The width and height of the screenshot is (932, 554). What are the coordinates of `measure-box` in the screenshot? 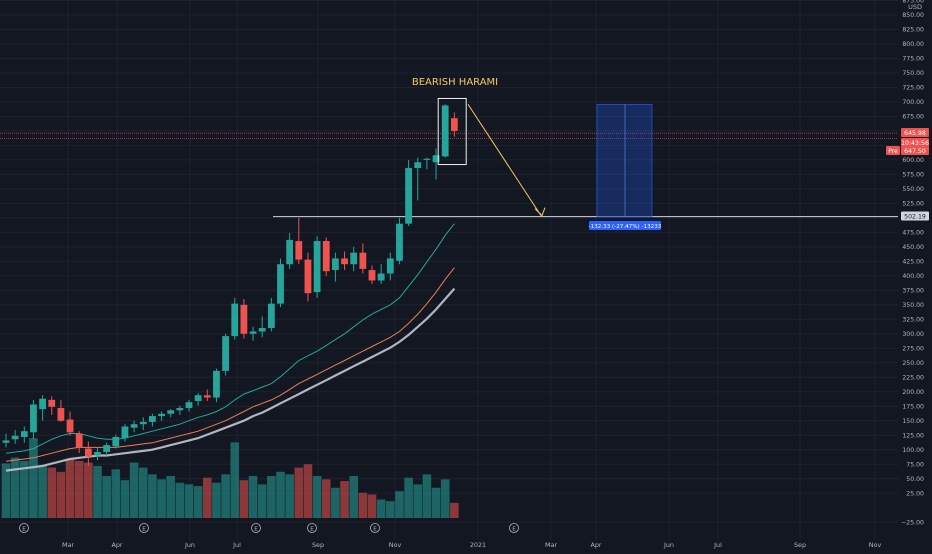 It's located at (624, 160).